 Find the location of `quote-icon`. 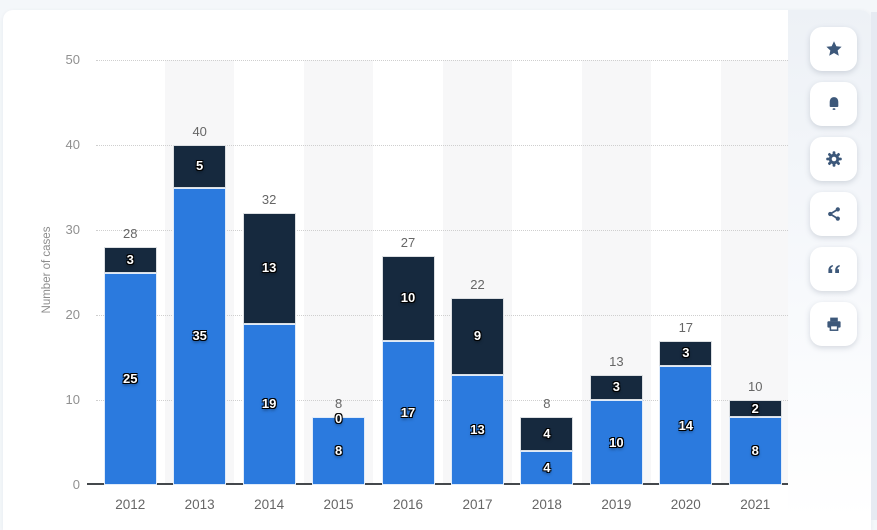

quote-icon is located at coordinates (833, 269).